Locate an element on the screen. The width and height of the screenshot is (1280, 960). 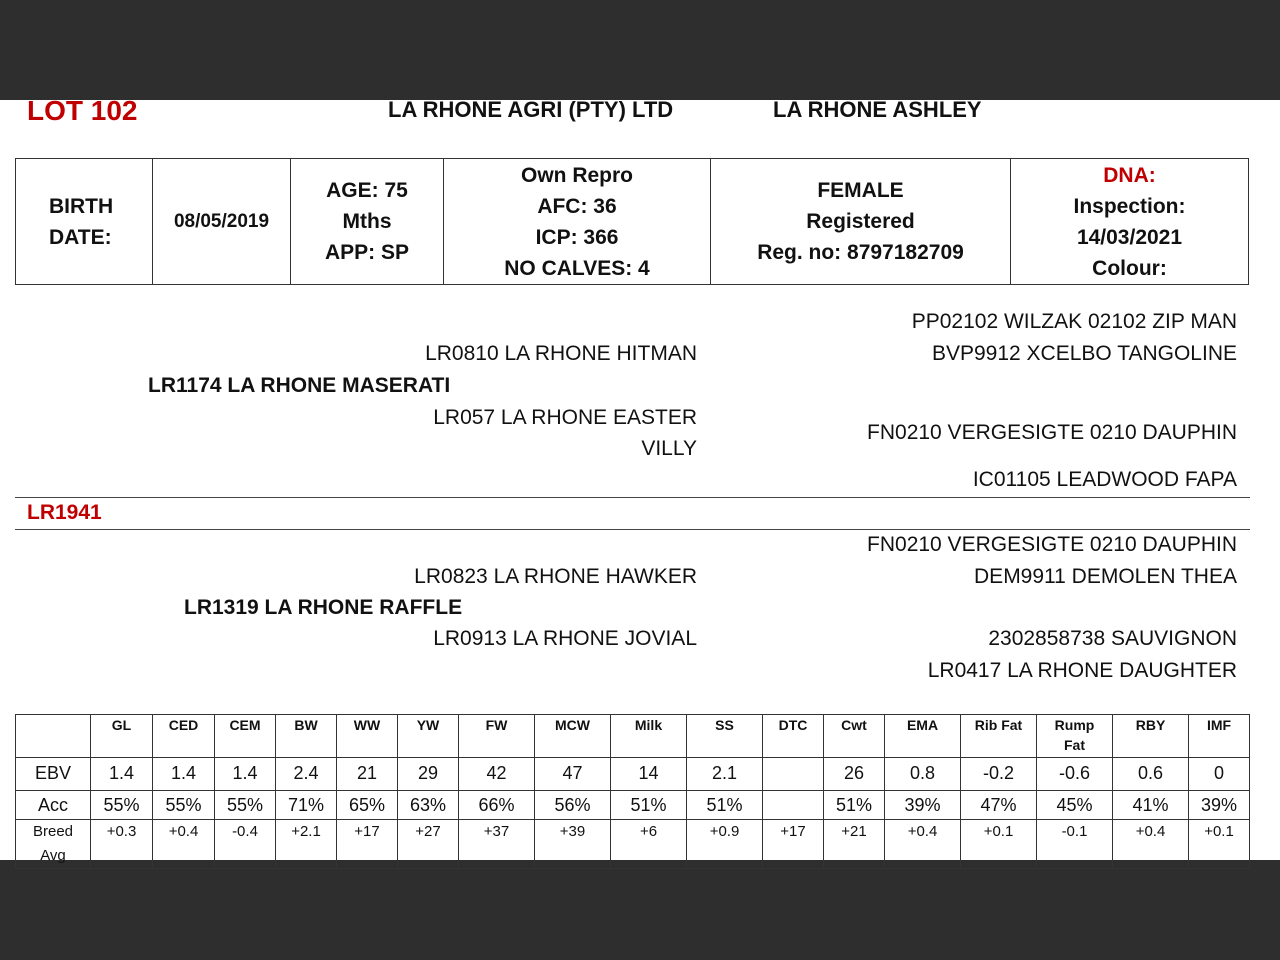
ebv-cell: +21 is located at coordinates (854, 844).